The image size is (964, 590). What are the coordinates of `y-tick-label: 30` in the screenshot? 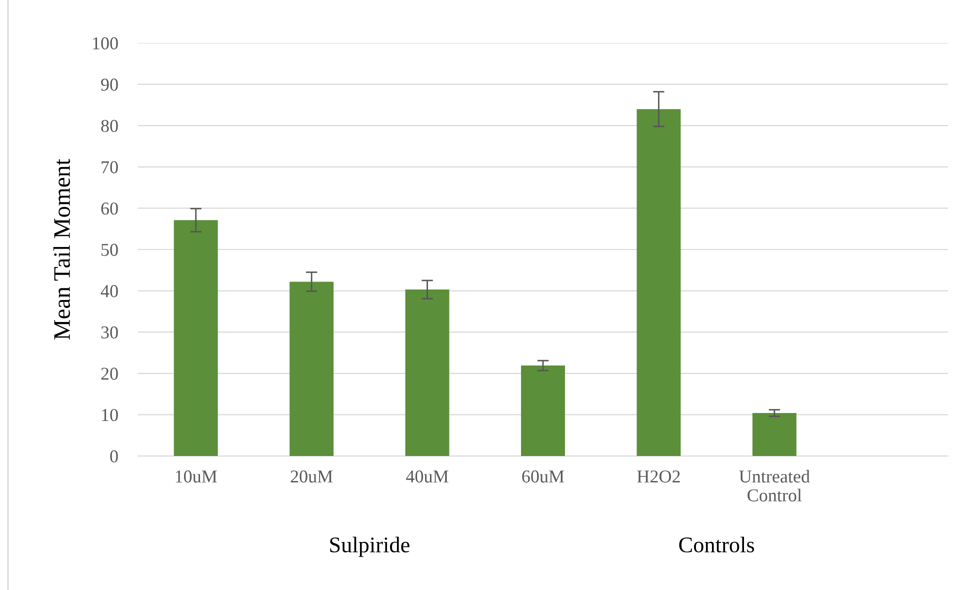 It's located at (109, 332).